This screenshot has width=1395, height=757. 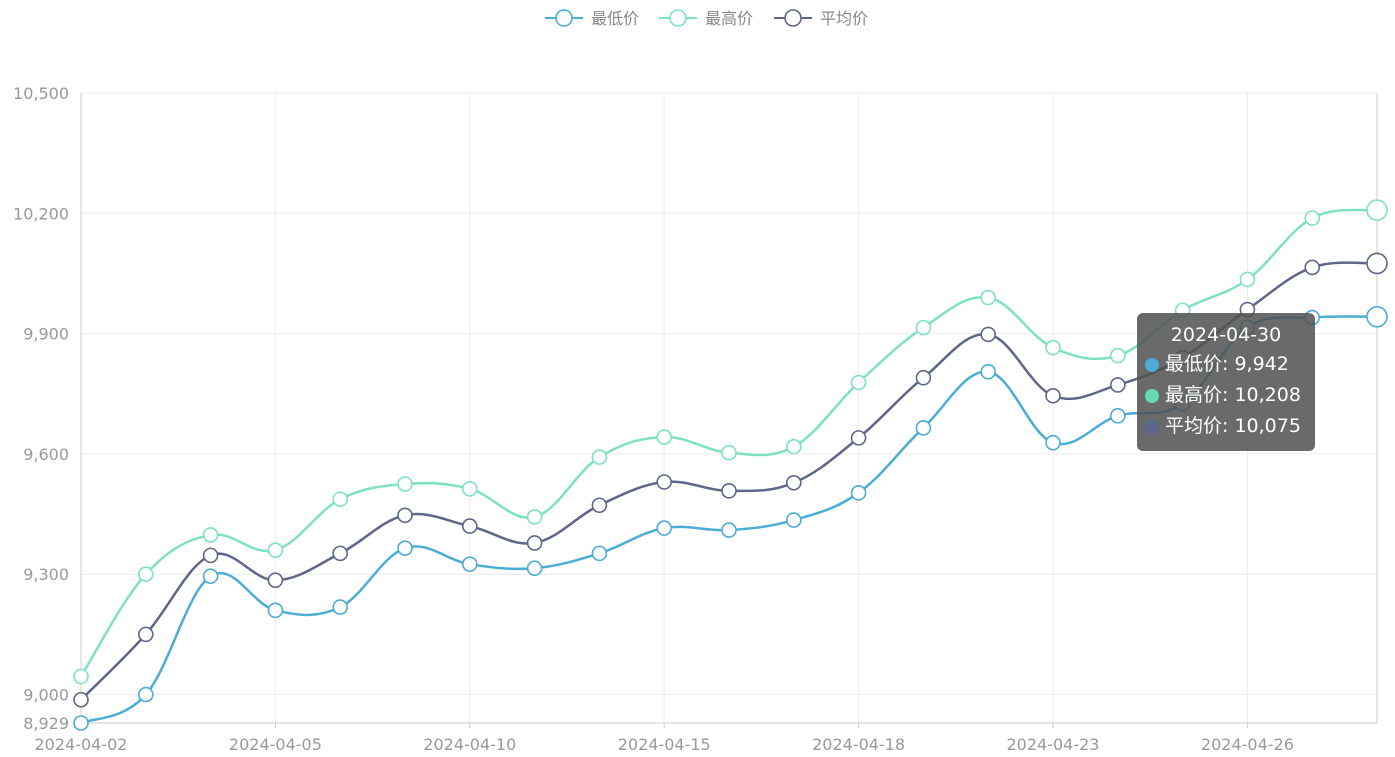 What do you see at coordinates (1053, 744) in the screenshot?
I see `x-tick-label: 2024-04-23` at bounding box center [1053, 744].